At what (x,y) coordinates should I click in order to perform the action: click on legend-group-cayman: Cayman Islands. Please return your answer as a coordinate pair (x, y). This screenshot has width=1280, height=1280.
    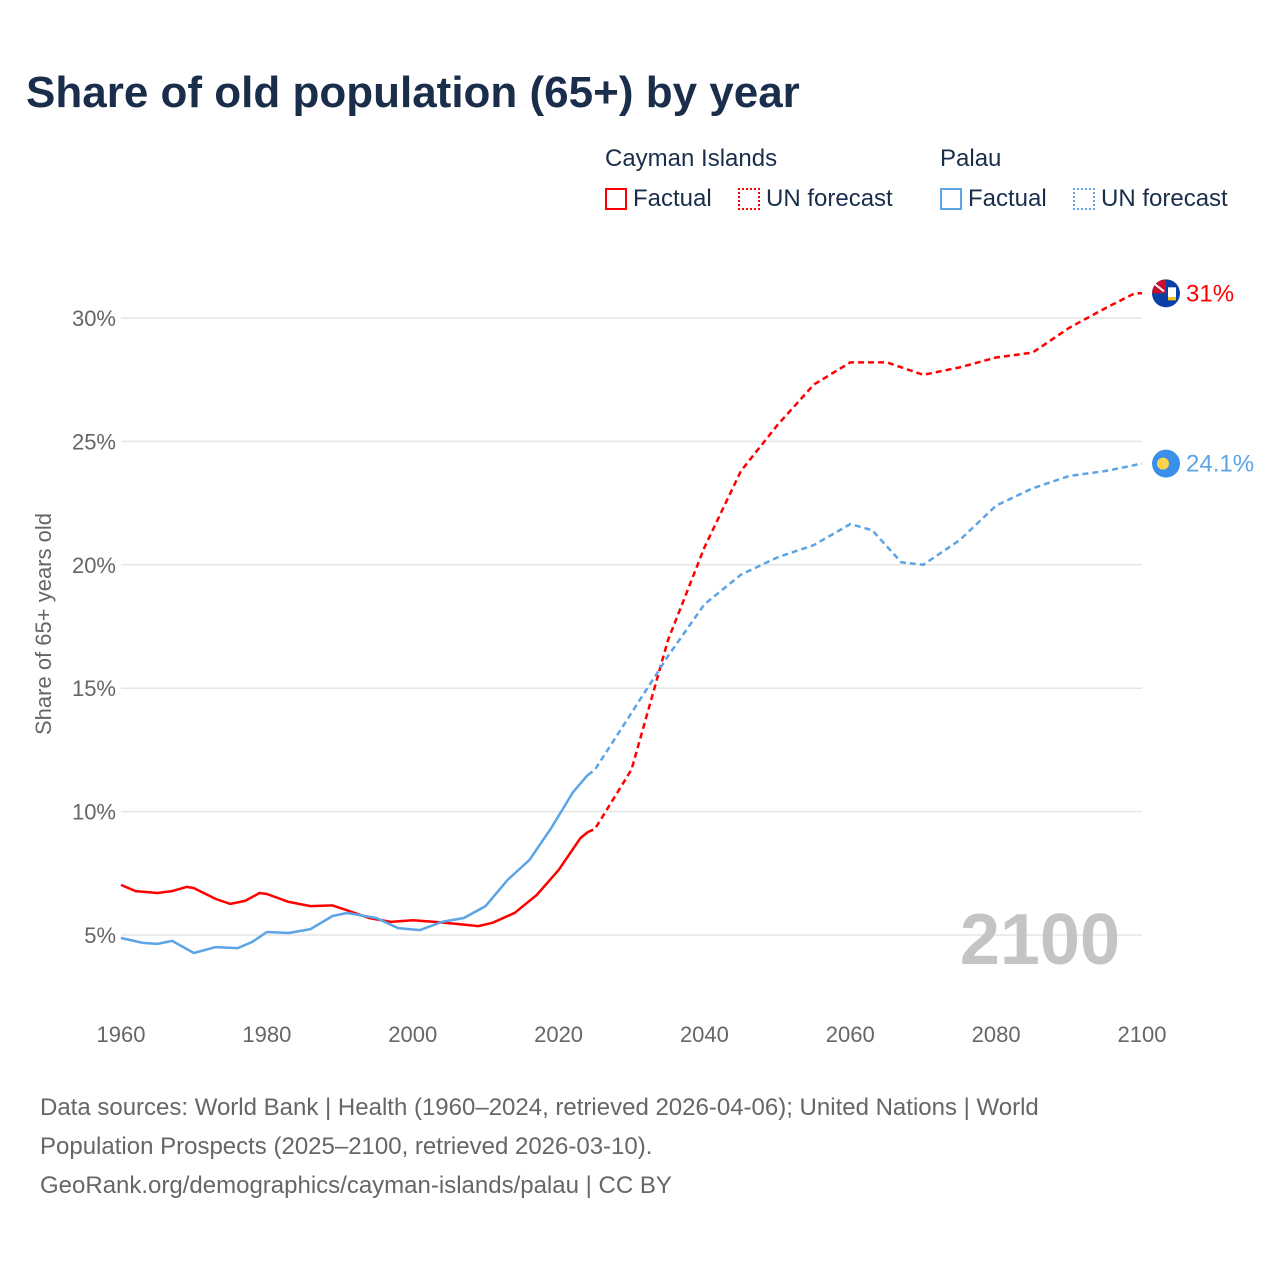
    Looking at the image, I should click on (691, 158).